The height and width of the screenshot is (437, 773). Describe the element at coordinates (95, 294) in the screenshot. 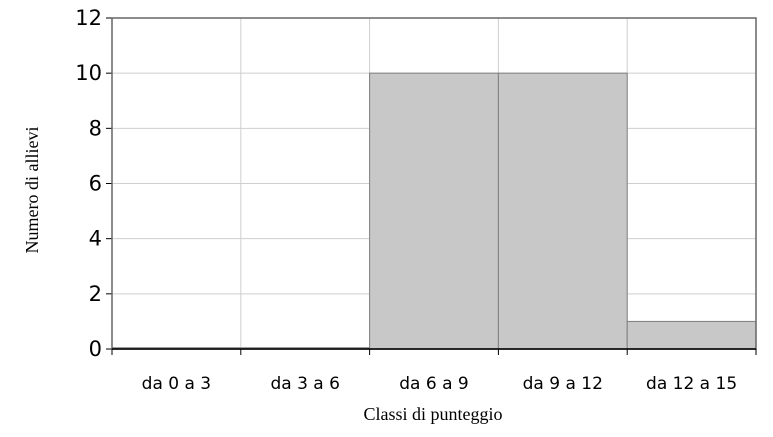

I see `y-tick-label: 2` at that location.